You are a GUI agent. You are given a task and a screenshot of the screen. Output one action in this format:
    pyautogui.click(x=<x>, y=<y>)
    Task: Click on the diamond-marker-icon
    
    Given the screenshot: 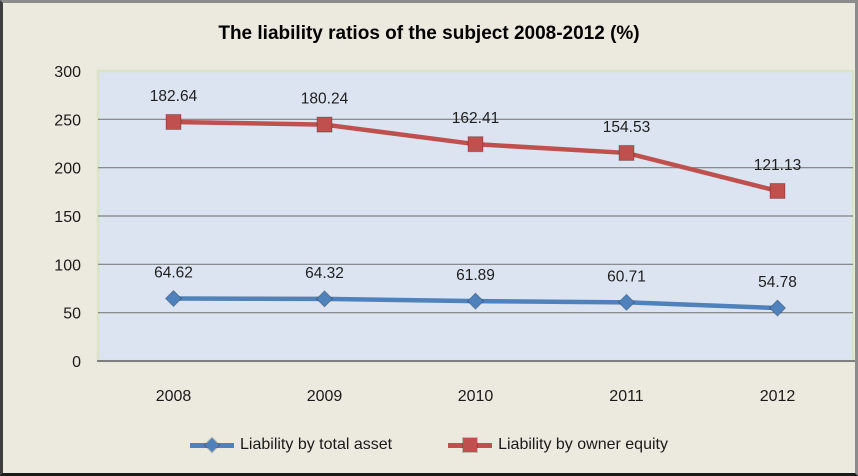 What is the action you would take?
    pyautogui.click(x=212, y=445)
    